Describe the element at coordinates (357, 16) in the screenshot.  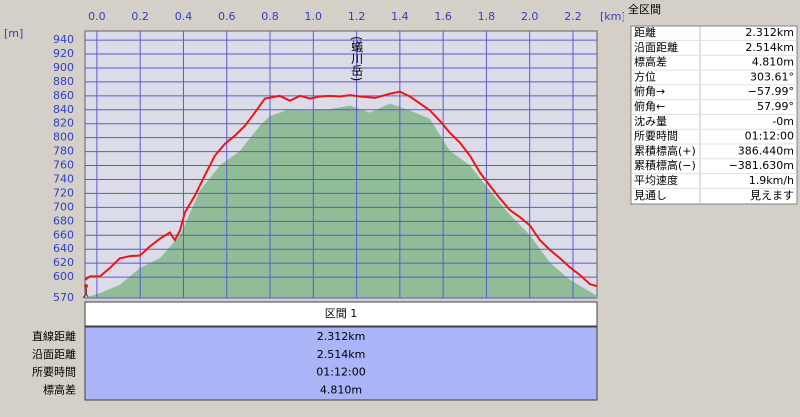
I see `x-tick-label: 1.2` at that location.